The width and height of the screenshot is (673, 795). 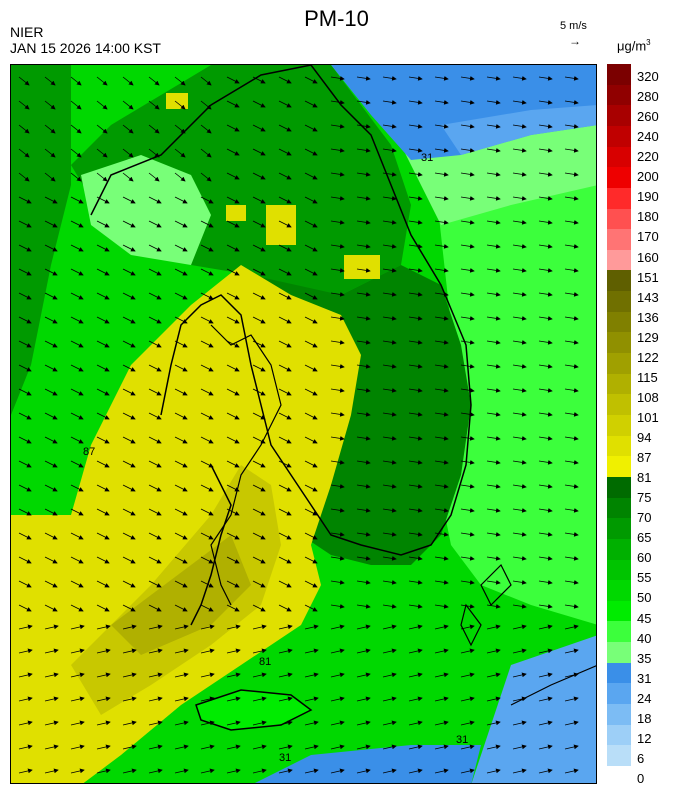 What do you see at coordinates (641, 778) in the screenshot?
I see `colorbar-tick-label: 0` at bounding box center [641, 778].